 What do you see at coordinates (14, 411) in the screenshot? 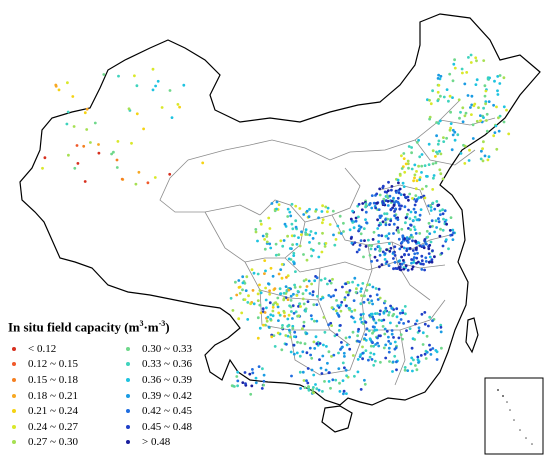
I see `legend-swatch` at bounding box center [14, 411].